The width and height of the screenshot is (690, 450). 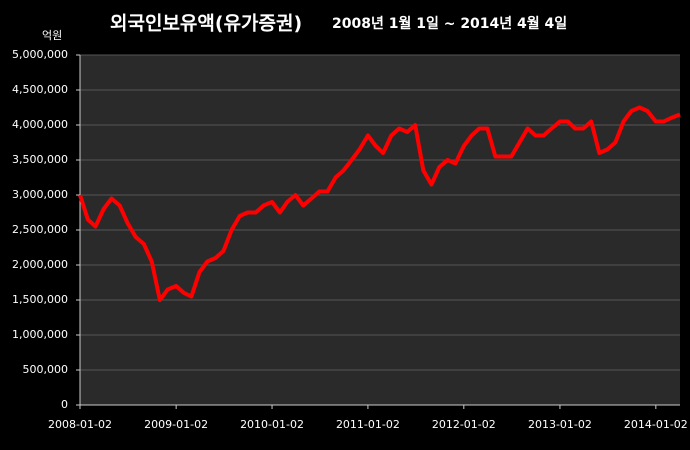 What do you see at coordinates (40, 194) in the screenshot?
I see `y-tick-label: 3,000,000` at bounding box center [40, 194].